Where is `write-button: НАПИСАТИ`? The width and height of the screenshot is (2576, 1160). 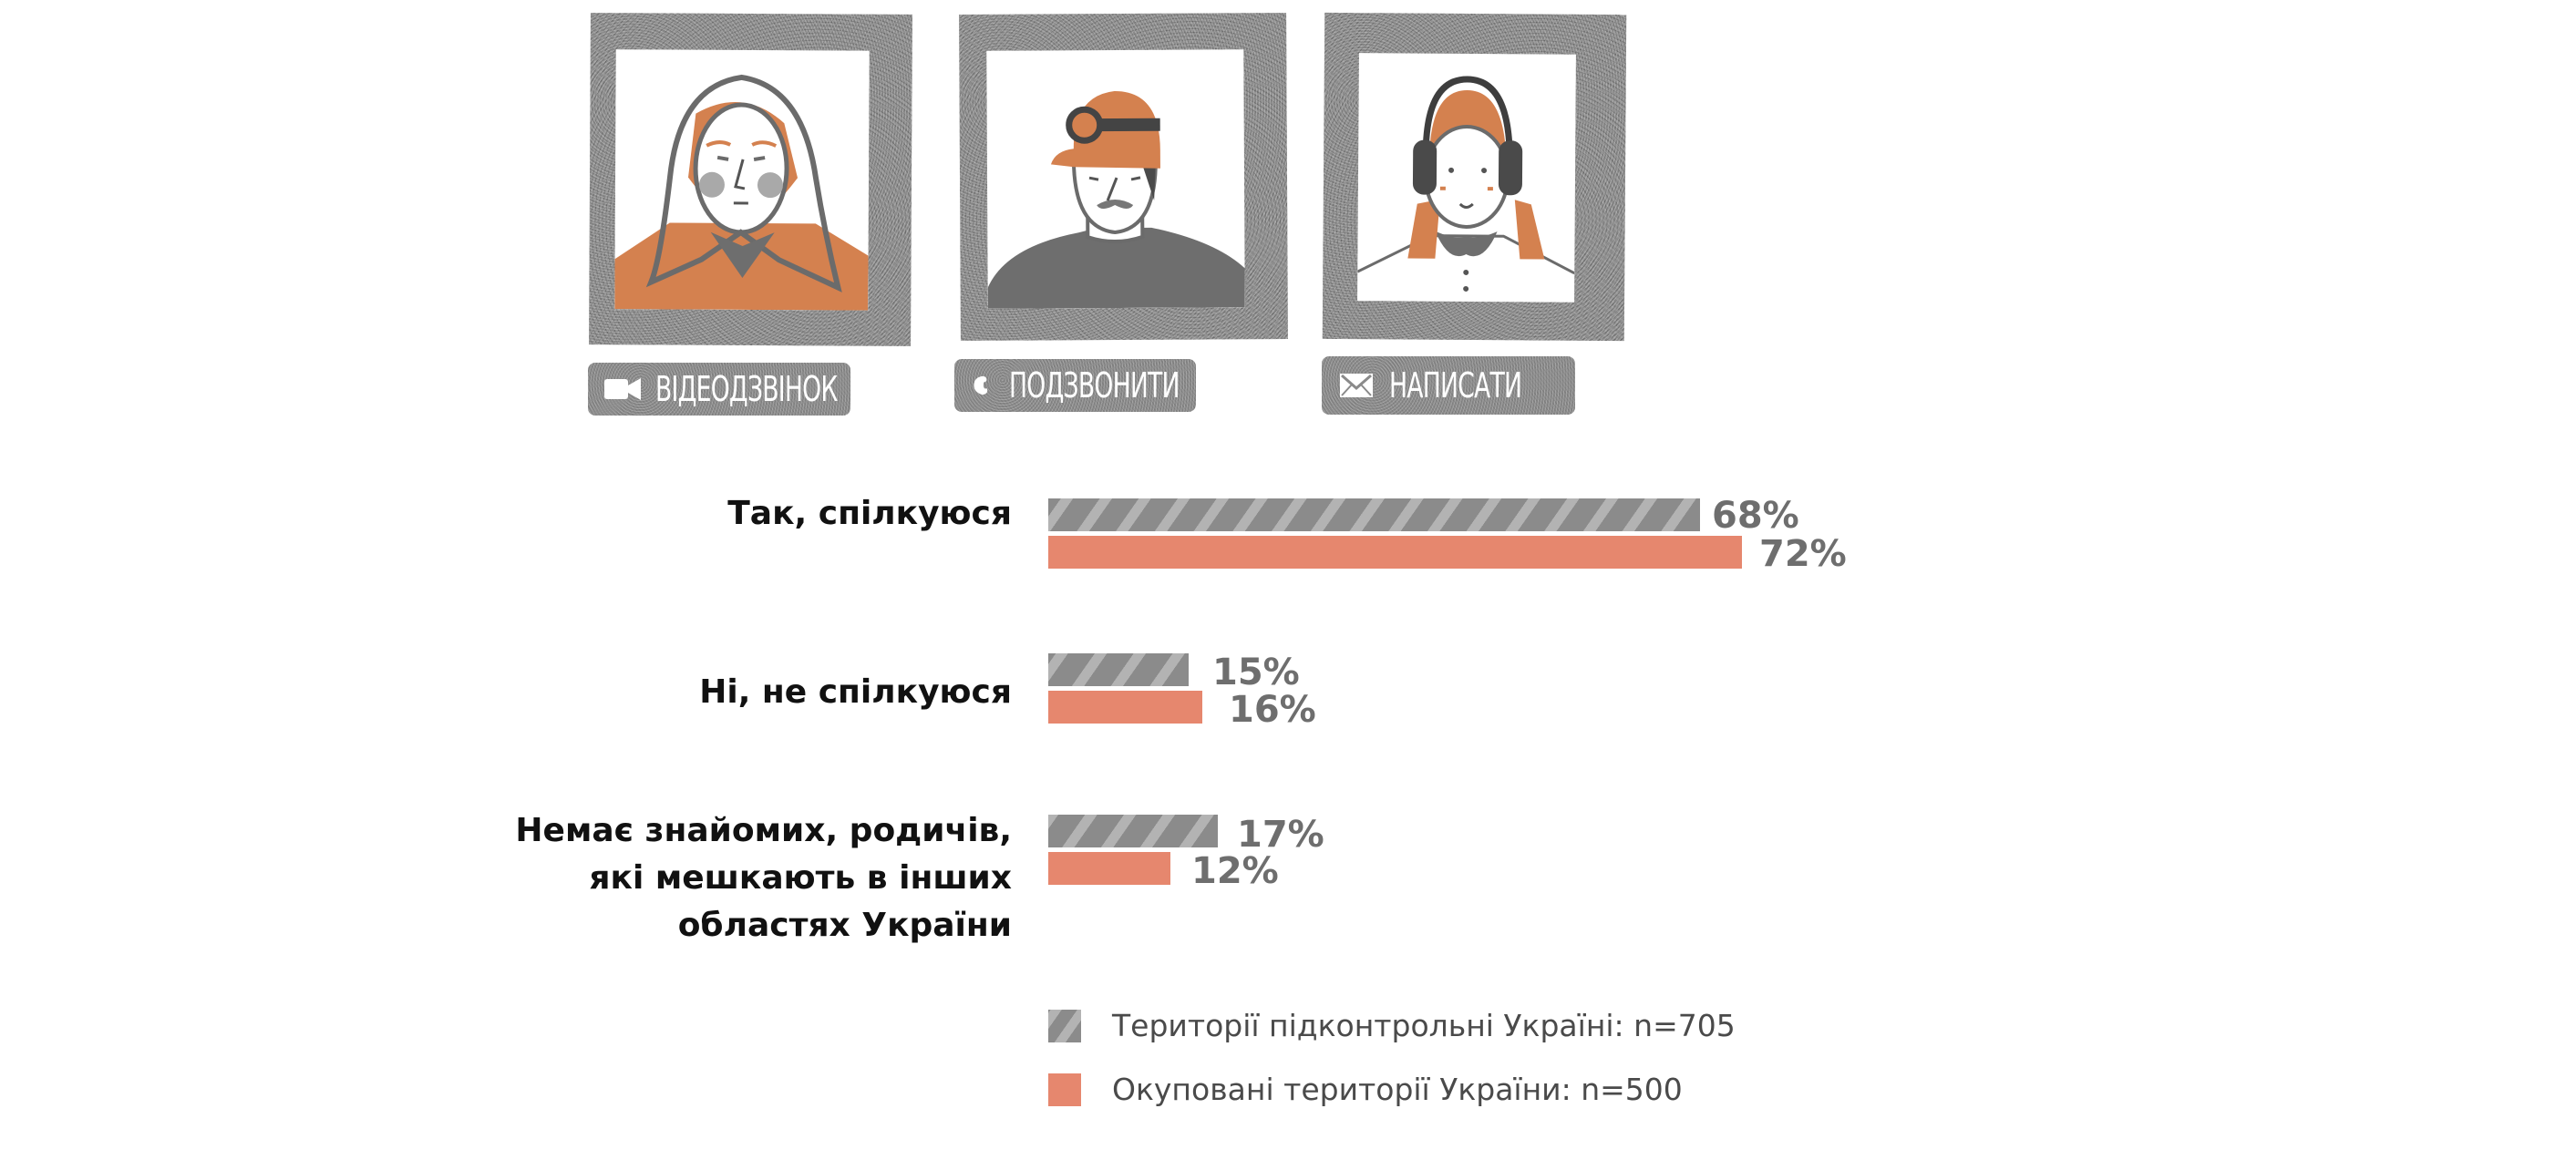
write-button: НАПИСАТИ is located at coordinates (1448, 385).